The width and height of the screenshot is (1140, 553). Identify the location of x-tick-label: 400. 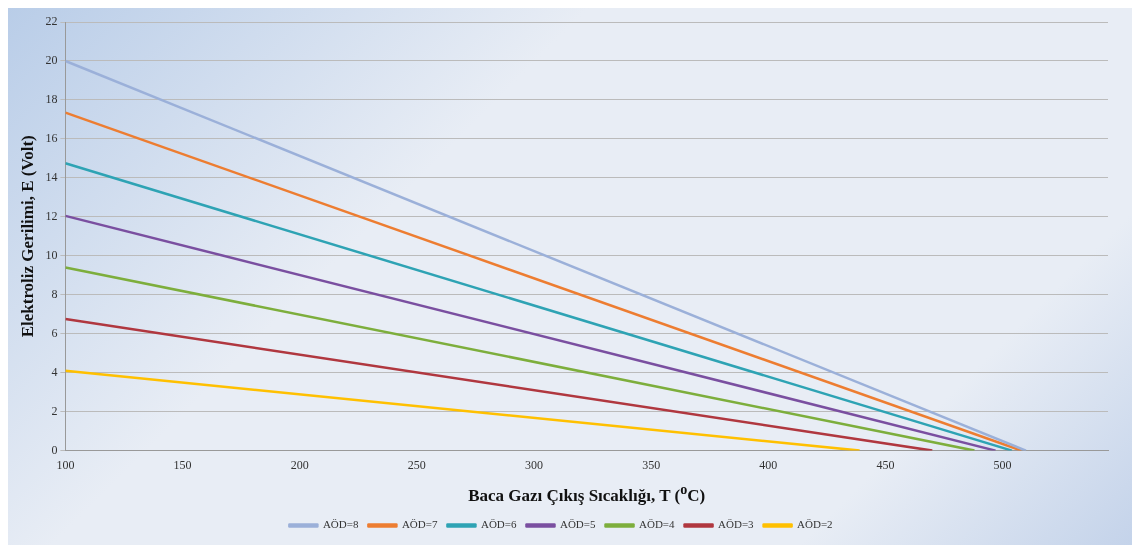
(768, 464).